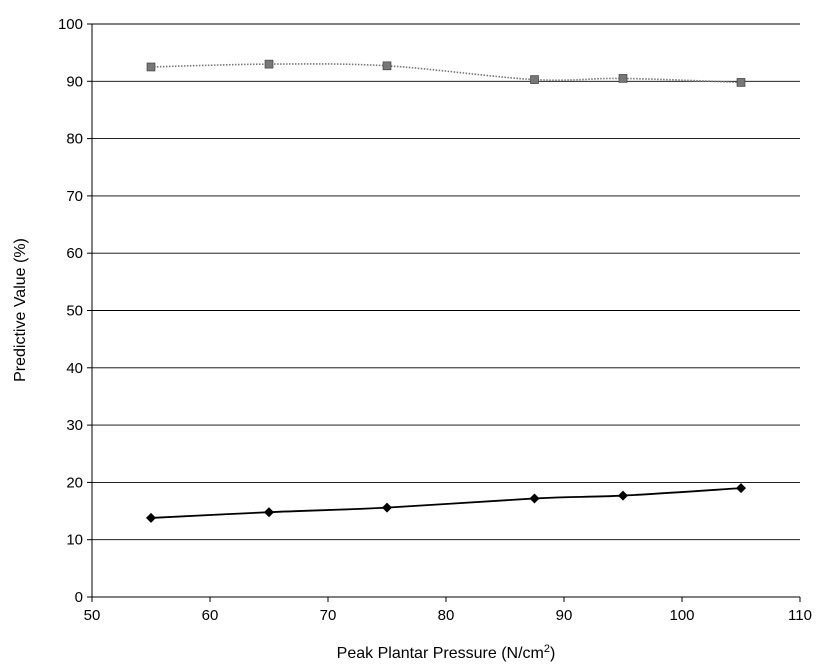 Image resolution: width=818 pixels, height=665 pixels. I want to click on x-tick-label: 50, so click(92, 615).